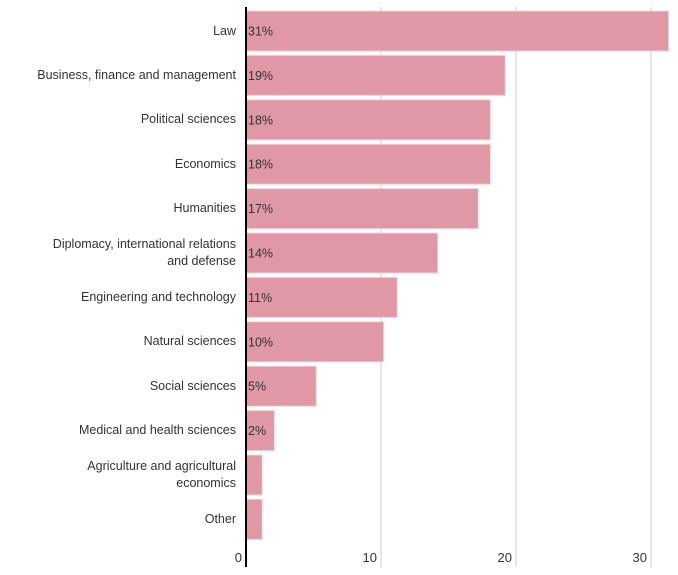 The width and height of the screenshot is (678, 575). Describe the element at coordinates (260, 254) in the screenshot. I see `data-label: 14%` at that location.